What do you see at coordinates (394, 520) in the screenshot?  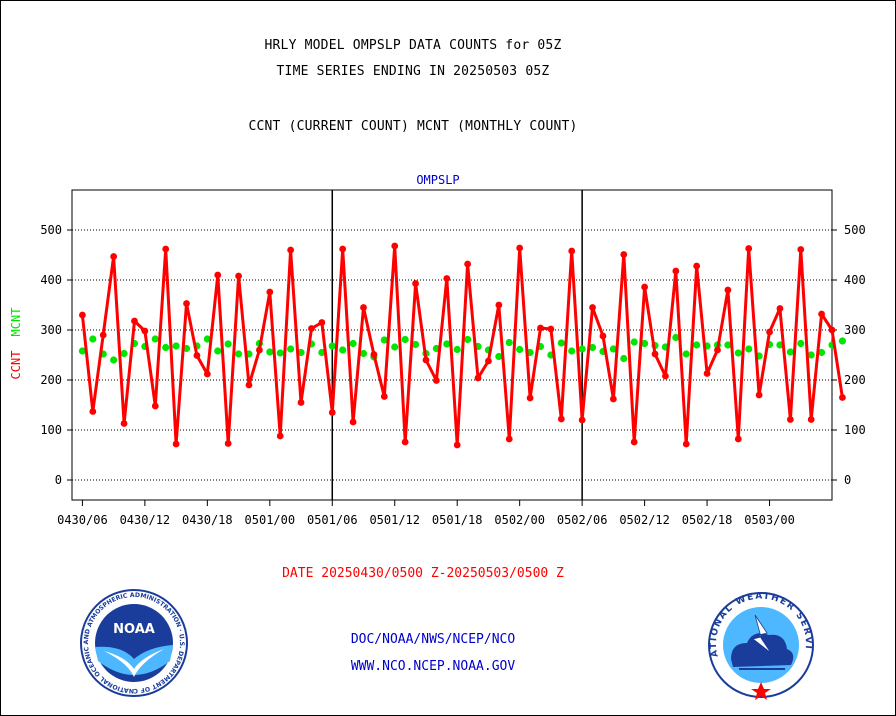 I see `x-tick-label: 0501/12` at bounding box center [394, 520].